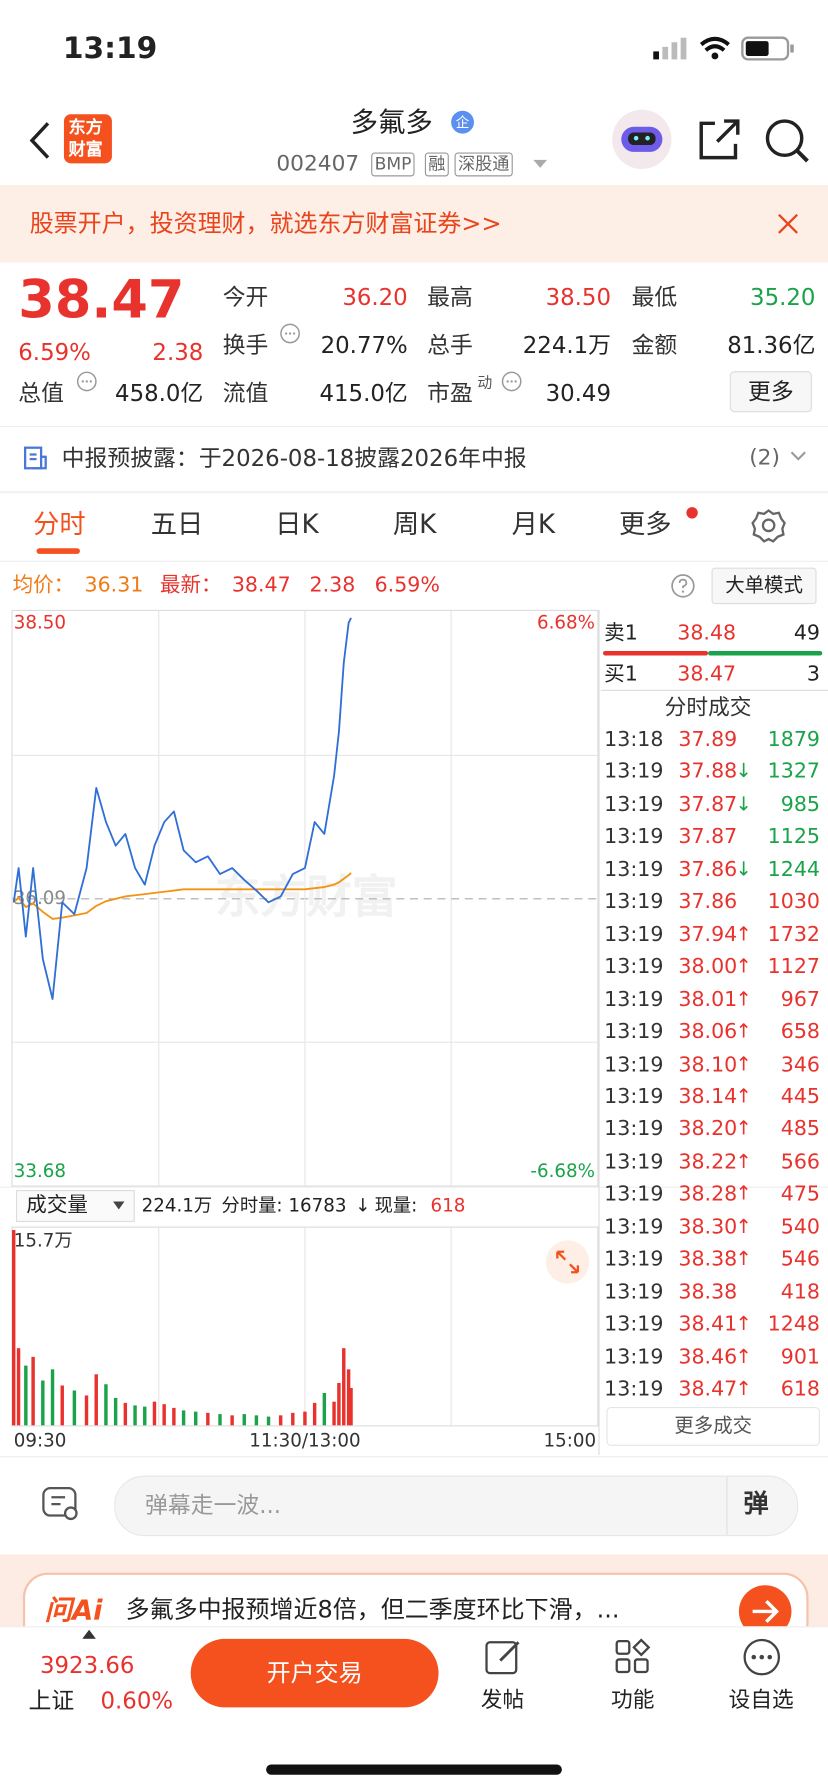 This screenshot has width=828, height=1792. Describe the element at coordinates (177, 524) in the screenshot. I see `tab: 五日` at that location.